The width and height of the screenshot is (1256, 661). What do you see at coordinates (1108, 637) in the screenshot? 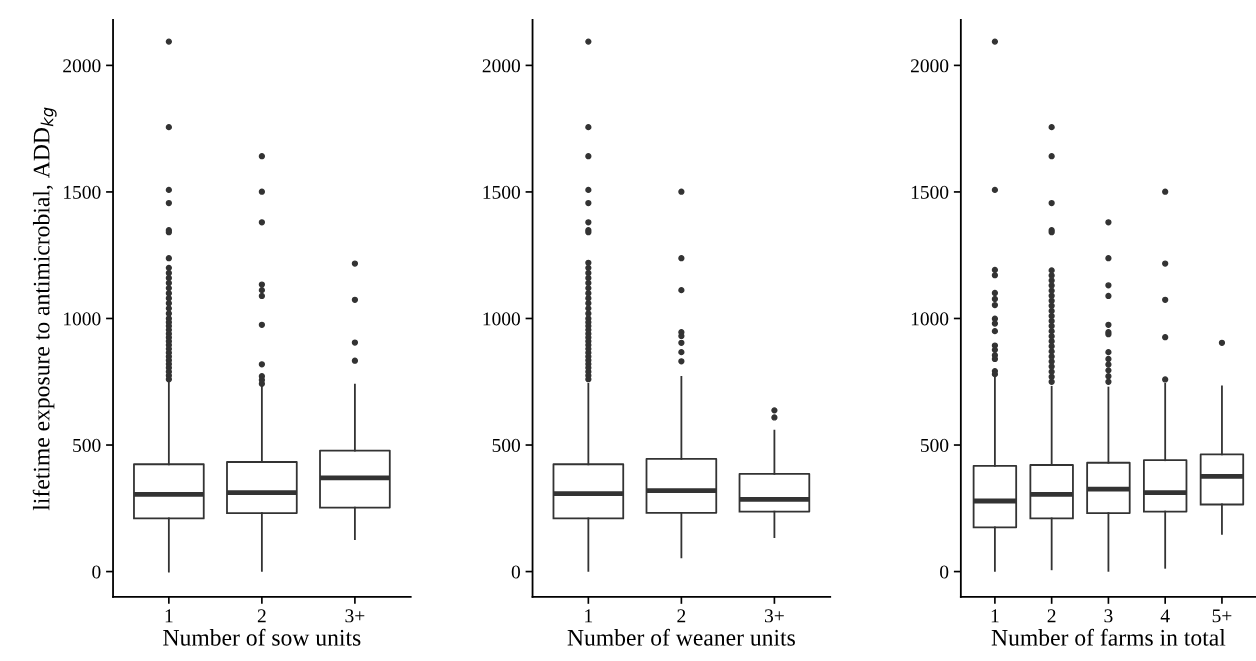
I see `x-axis-title: Number of farms in total` at bounding box center [1108, 637].